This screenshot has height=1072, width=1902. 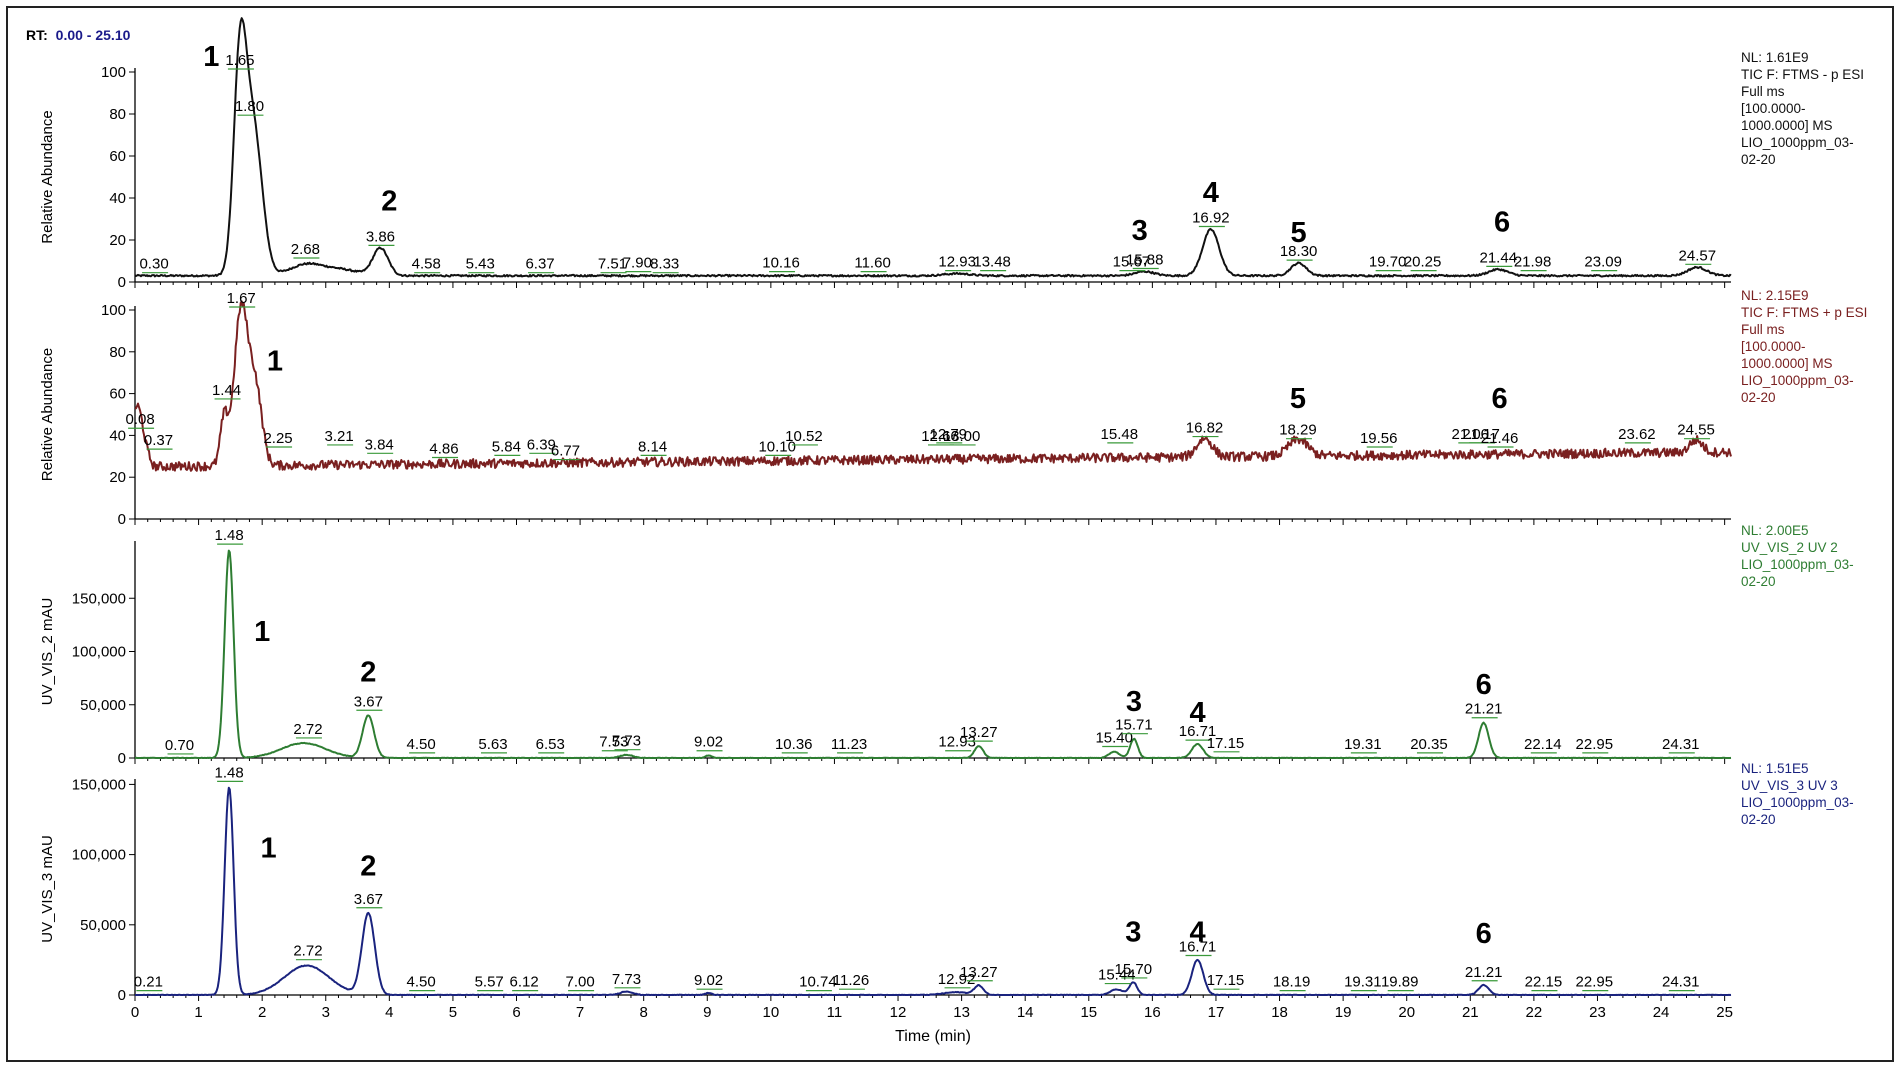 I want to click on peak-label: 3.84, so click(x=379, y=444).